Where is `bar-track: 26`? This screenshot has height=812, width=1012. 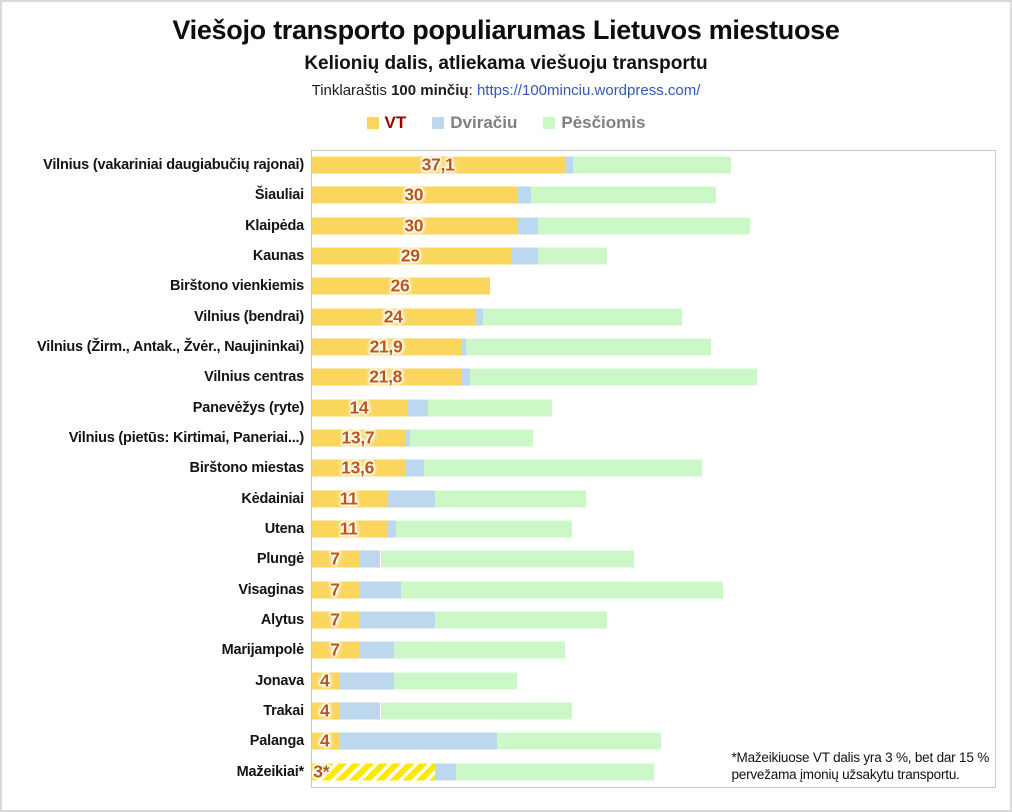 bar-track: 26 is located at coordinates (653, 286).